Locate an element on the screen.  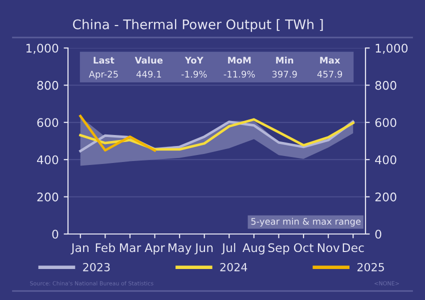
annotation: 457.9 is located at coordinates (329, 74).